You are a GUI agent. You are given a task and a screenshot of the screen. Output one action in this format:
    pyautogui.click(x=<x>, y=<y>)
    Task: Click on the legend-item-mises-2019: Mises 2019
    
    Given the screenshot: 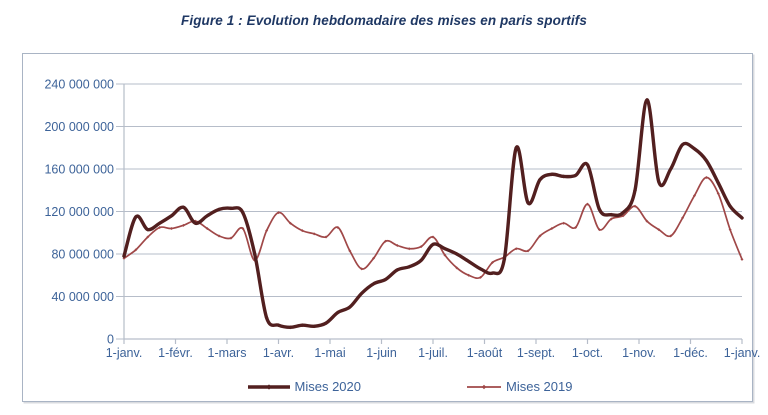 What is the action you would take?
    pyautogui.click(x=518, y=386)
    